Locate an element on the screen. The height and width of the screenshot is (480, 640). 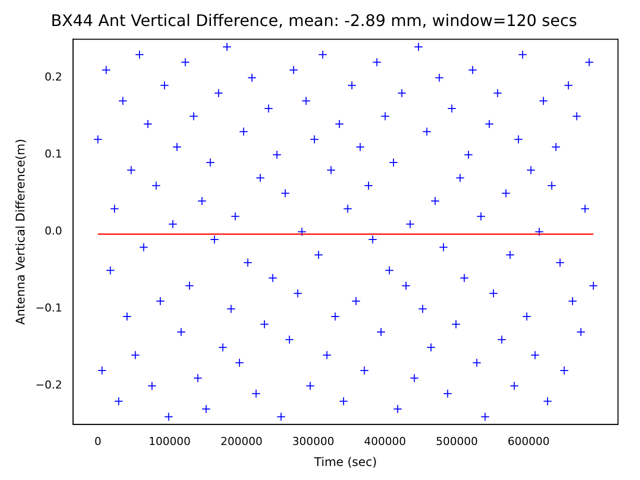
x-tick-label: 300000 is located at coordinates (313, 441).